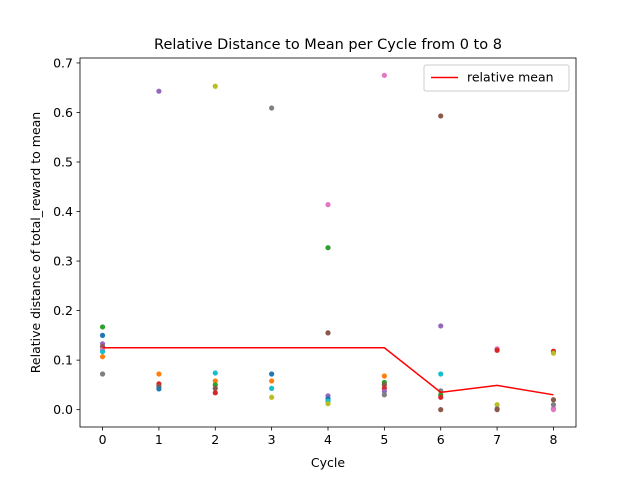  What do you see at coordinates (441, 439) in the screenshot?
I see `x-tick-label: 6` at bounding box center [441, 439].